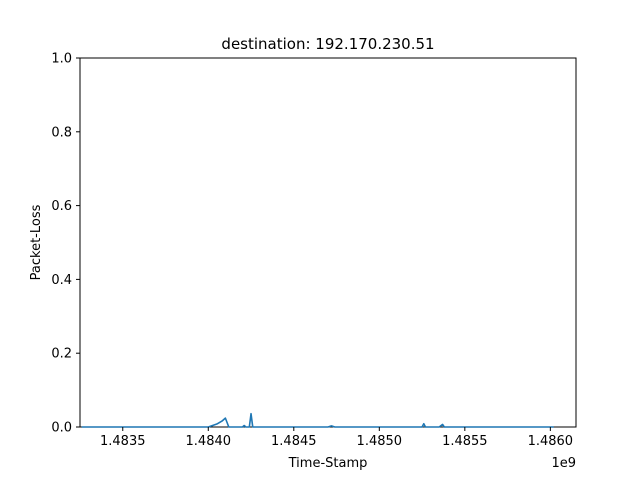  I want to click on x-axis-label: Time-Stamp, so click(328, 463).